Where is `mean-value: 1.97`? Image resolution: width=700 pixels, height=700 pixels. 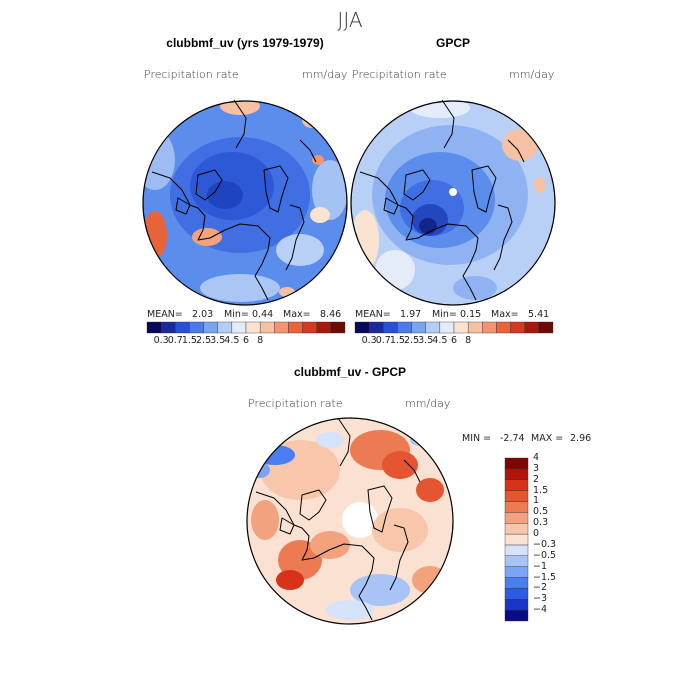 mean-value: 1.97 is located at coordinates (411, 314).